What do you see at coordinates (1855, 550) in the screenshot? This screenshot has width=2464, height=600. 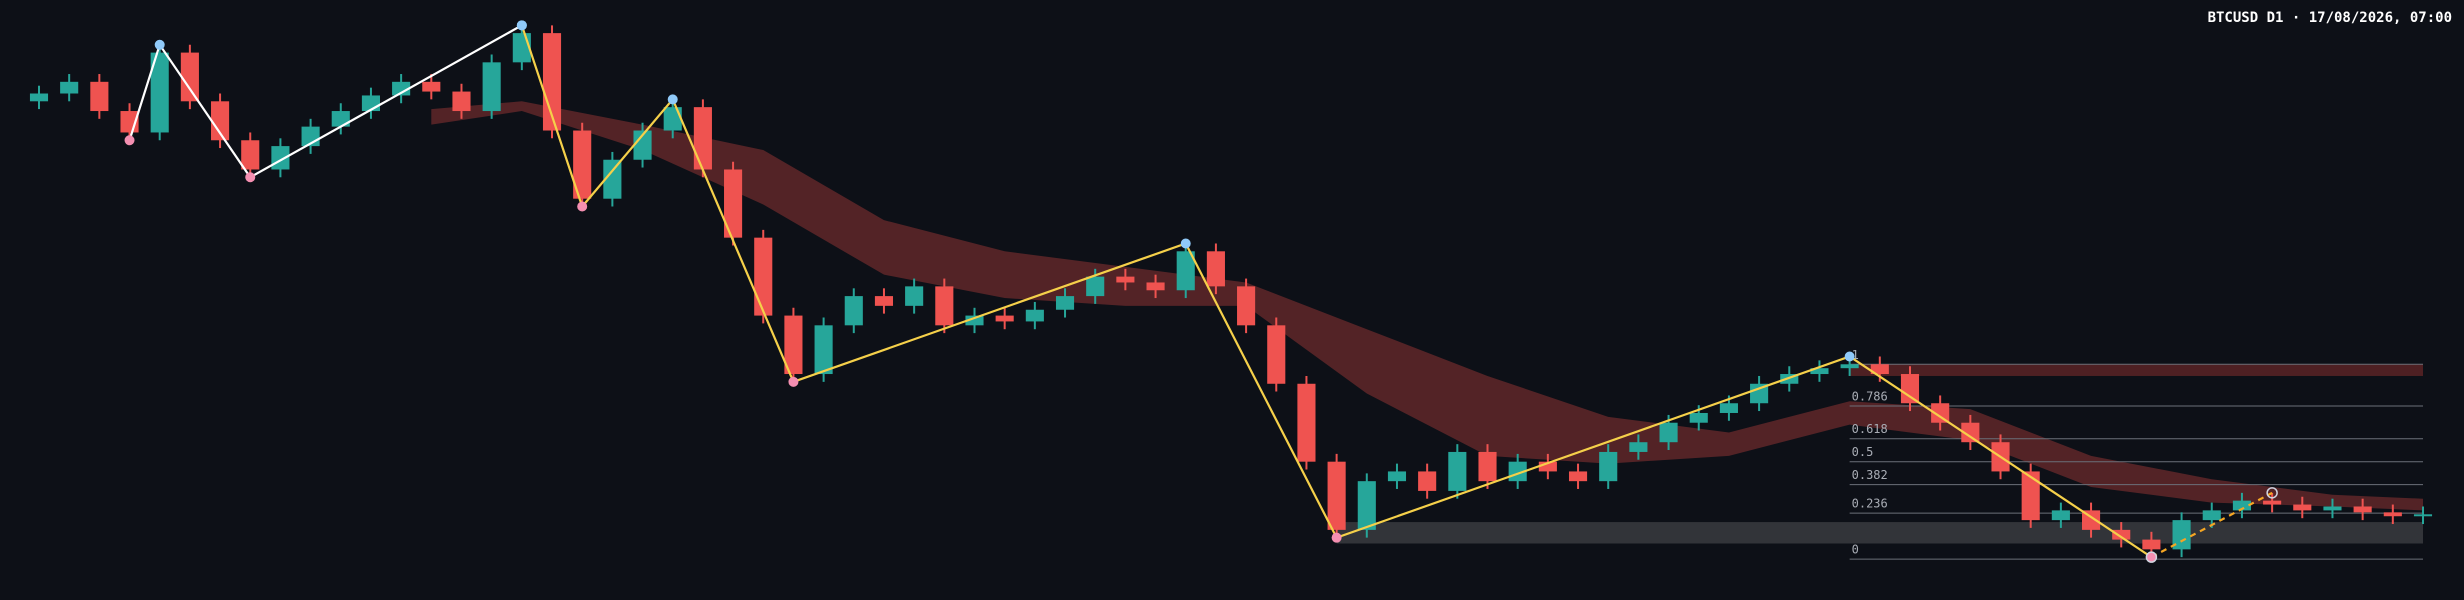 I see `fib-label: 0` at bounding box center [1855, 550].